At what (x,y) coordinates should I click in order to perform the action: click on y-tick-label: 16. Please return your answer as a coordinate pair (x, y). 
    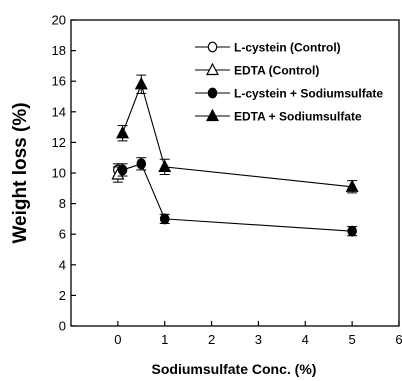
    Looking at the image, I should click on (59, 81).